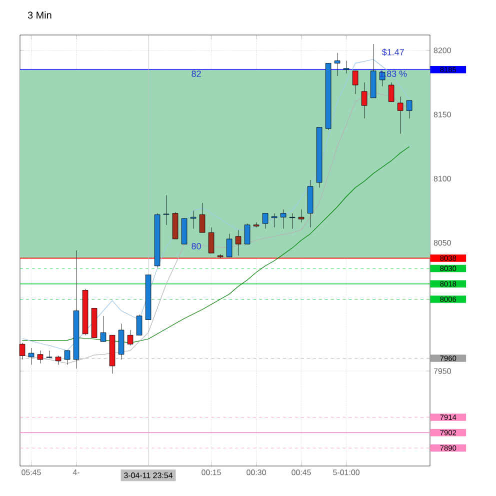 The height and width of the screenshot is (496, 496). What do you see at coordinates (393, 52) in the screenshot?
I see `annotation: $1.47` at bounding box center [393, 52].